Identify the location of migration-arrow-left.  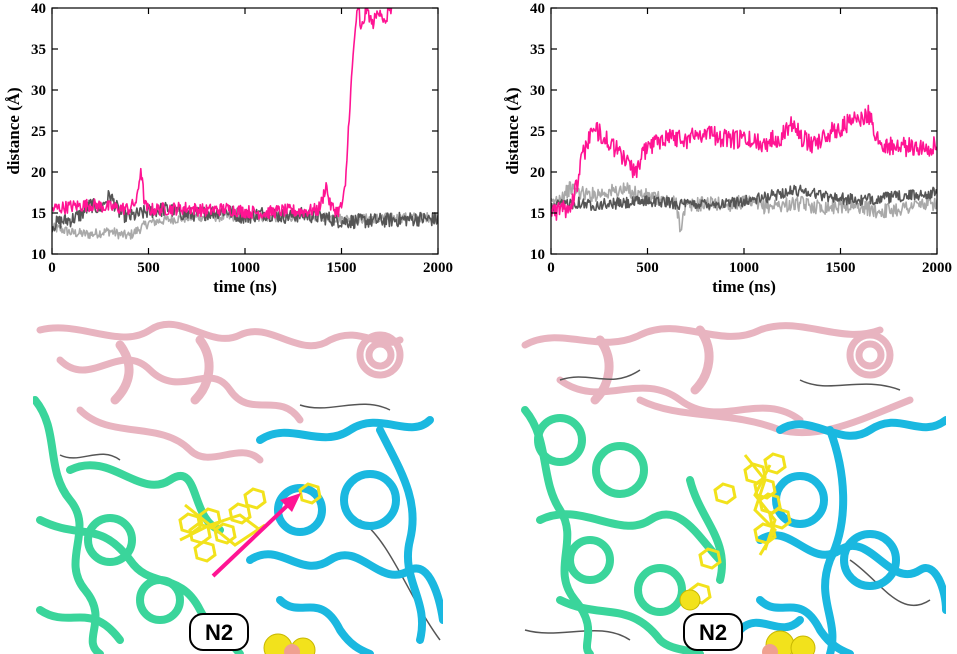
(256, 535).